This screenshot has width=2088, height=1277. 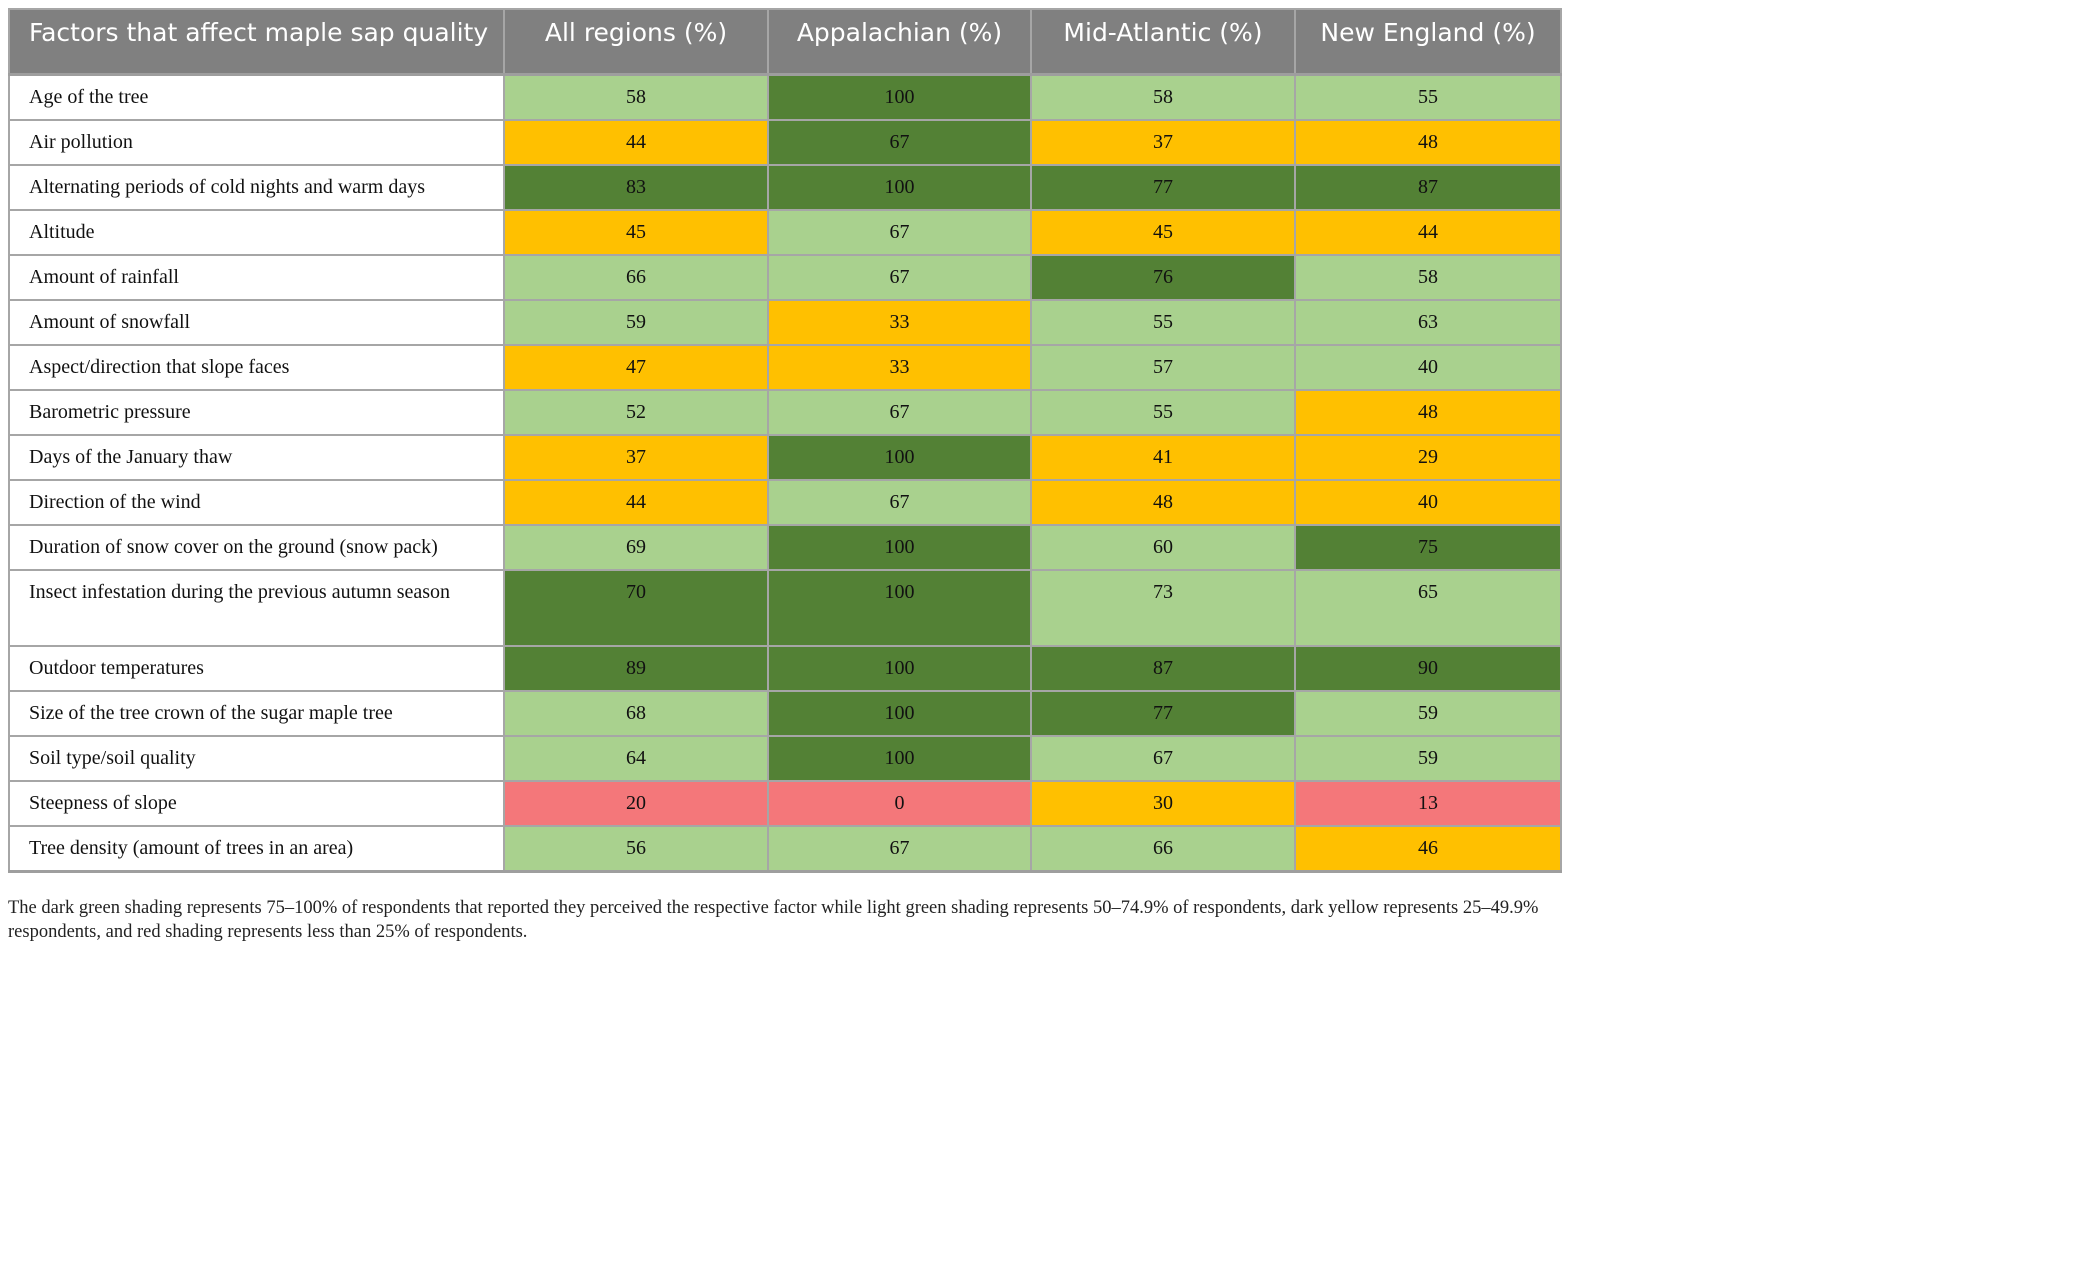 I want to click on factor-label: Amount of rainfall, so click(x=256, y=277).